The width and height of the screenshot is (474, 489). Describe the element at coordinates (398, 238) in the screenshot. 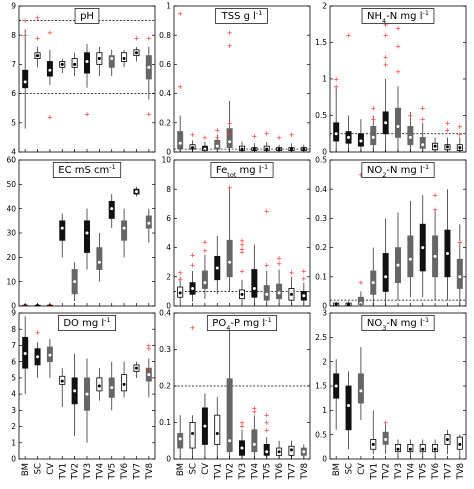

I see `panel-6: +++++` at that location.